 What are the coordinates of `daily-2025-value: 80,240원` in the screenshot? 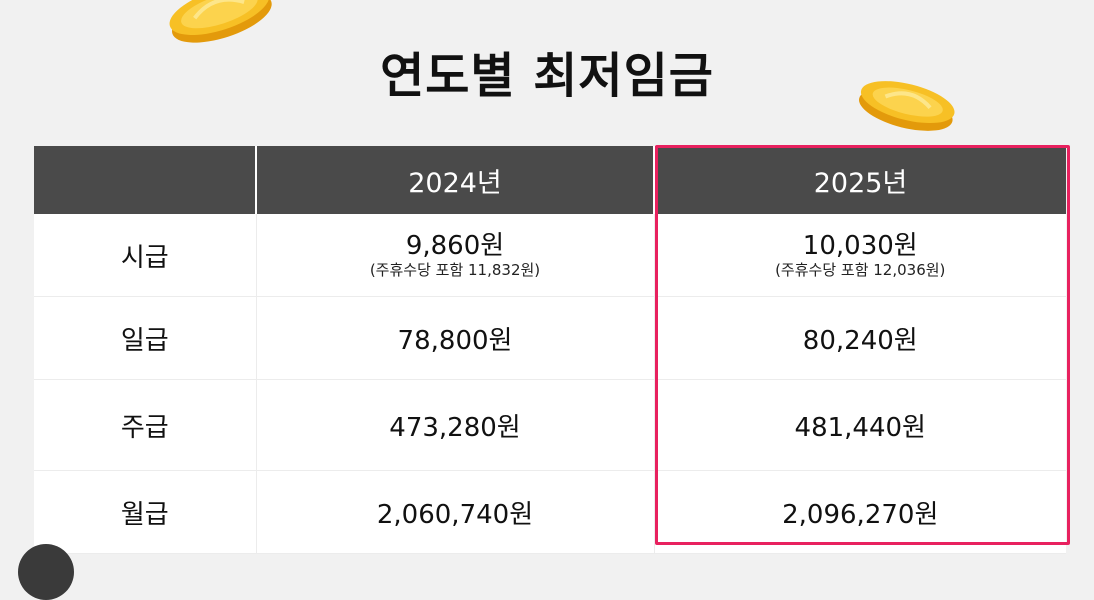 It's located at (860, 338).